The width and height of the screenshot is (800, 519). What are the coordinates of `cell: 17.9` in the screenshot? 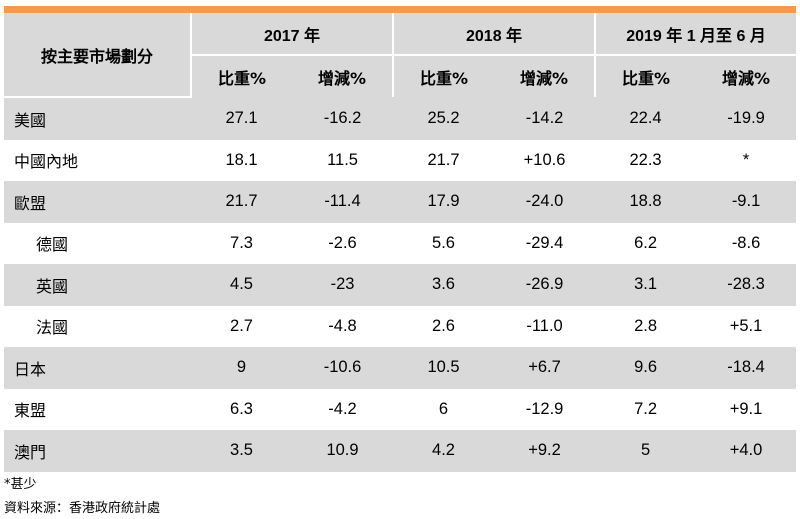 It's located at (444, 202).